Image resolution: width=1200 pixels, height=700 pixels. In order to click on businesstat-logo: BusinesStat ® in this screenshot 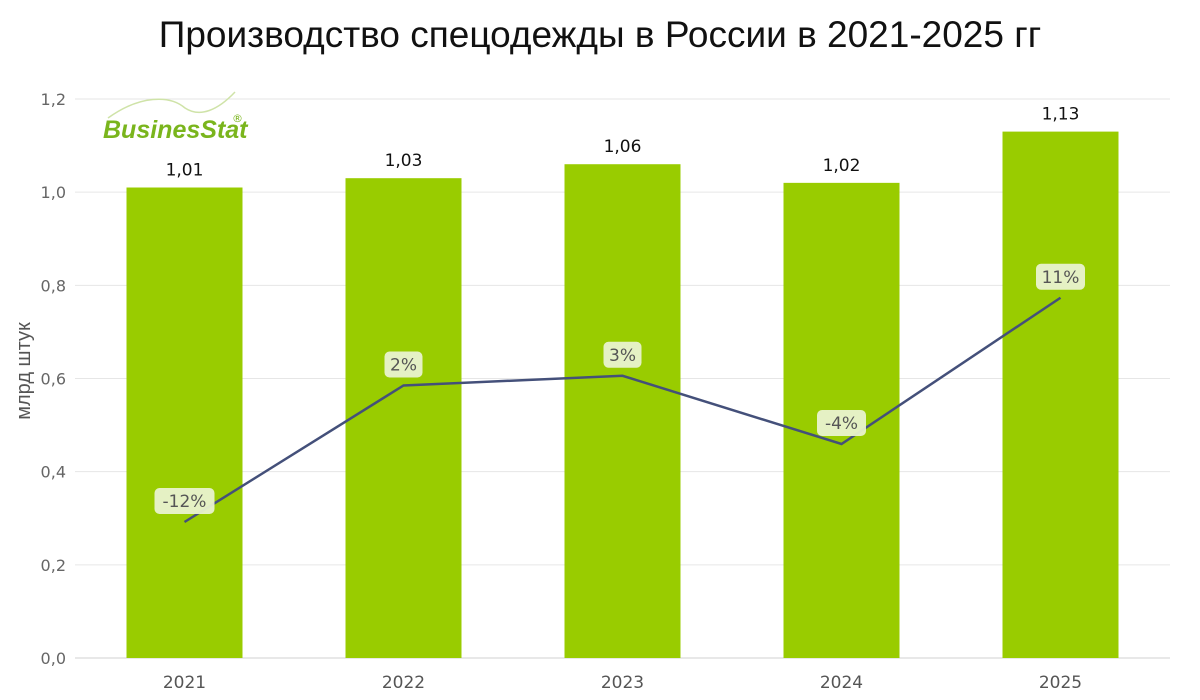, I will do `click(176, 117)`.